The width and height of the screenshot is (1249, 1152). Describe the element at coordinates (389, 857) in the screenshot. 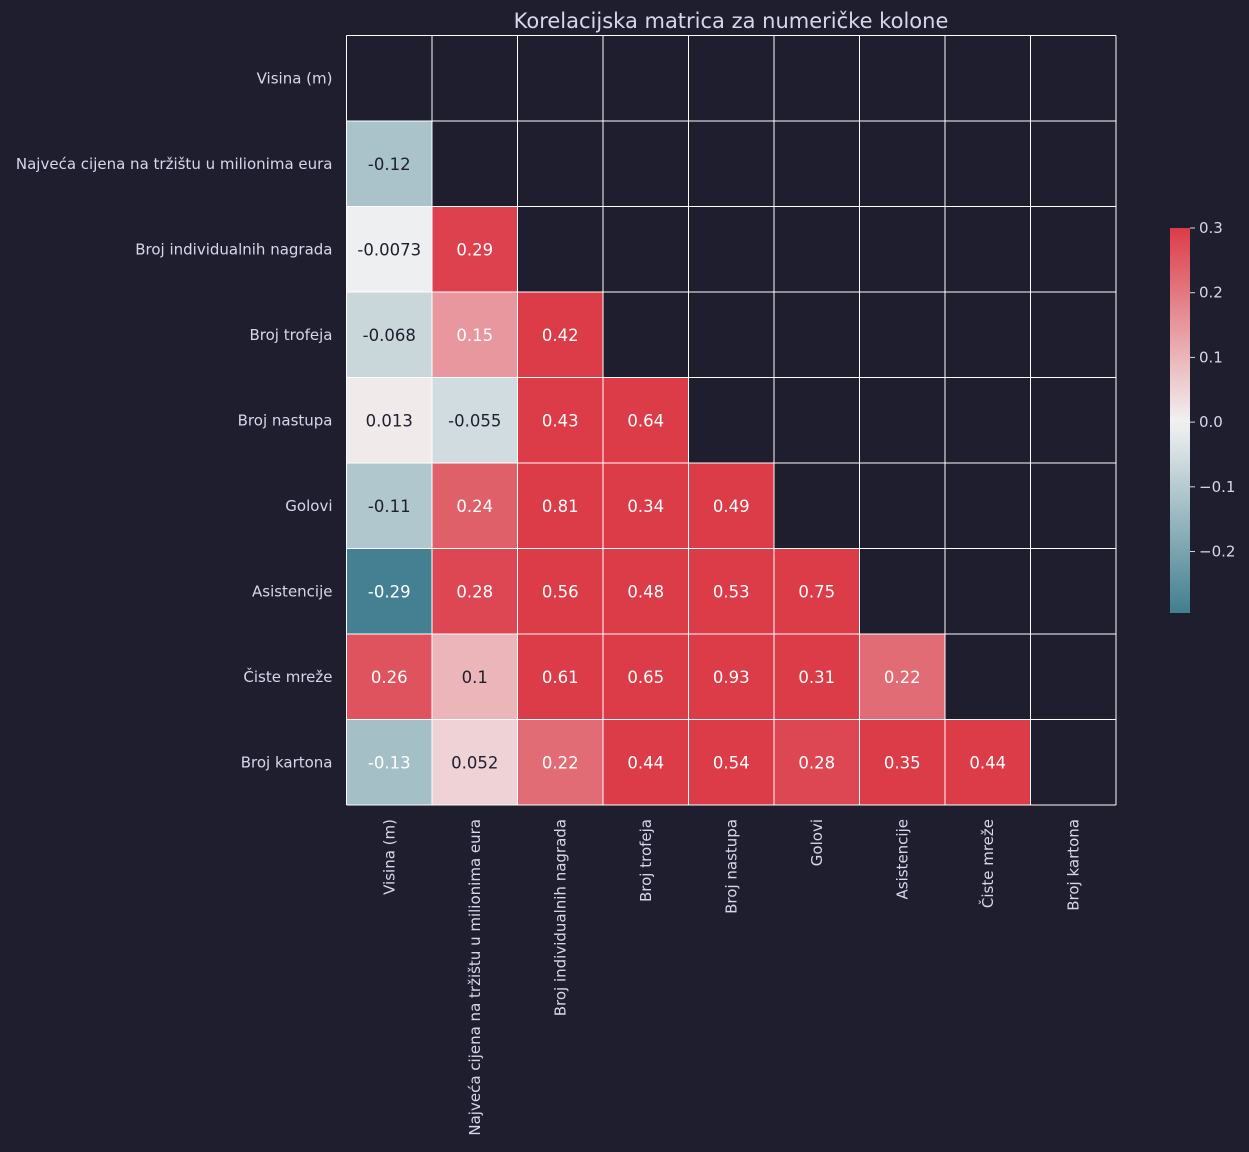

I see `x-tick-label: Visina (m)` at that location.